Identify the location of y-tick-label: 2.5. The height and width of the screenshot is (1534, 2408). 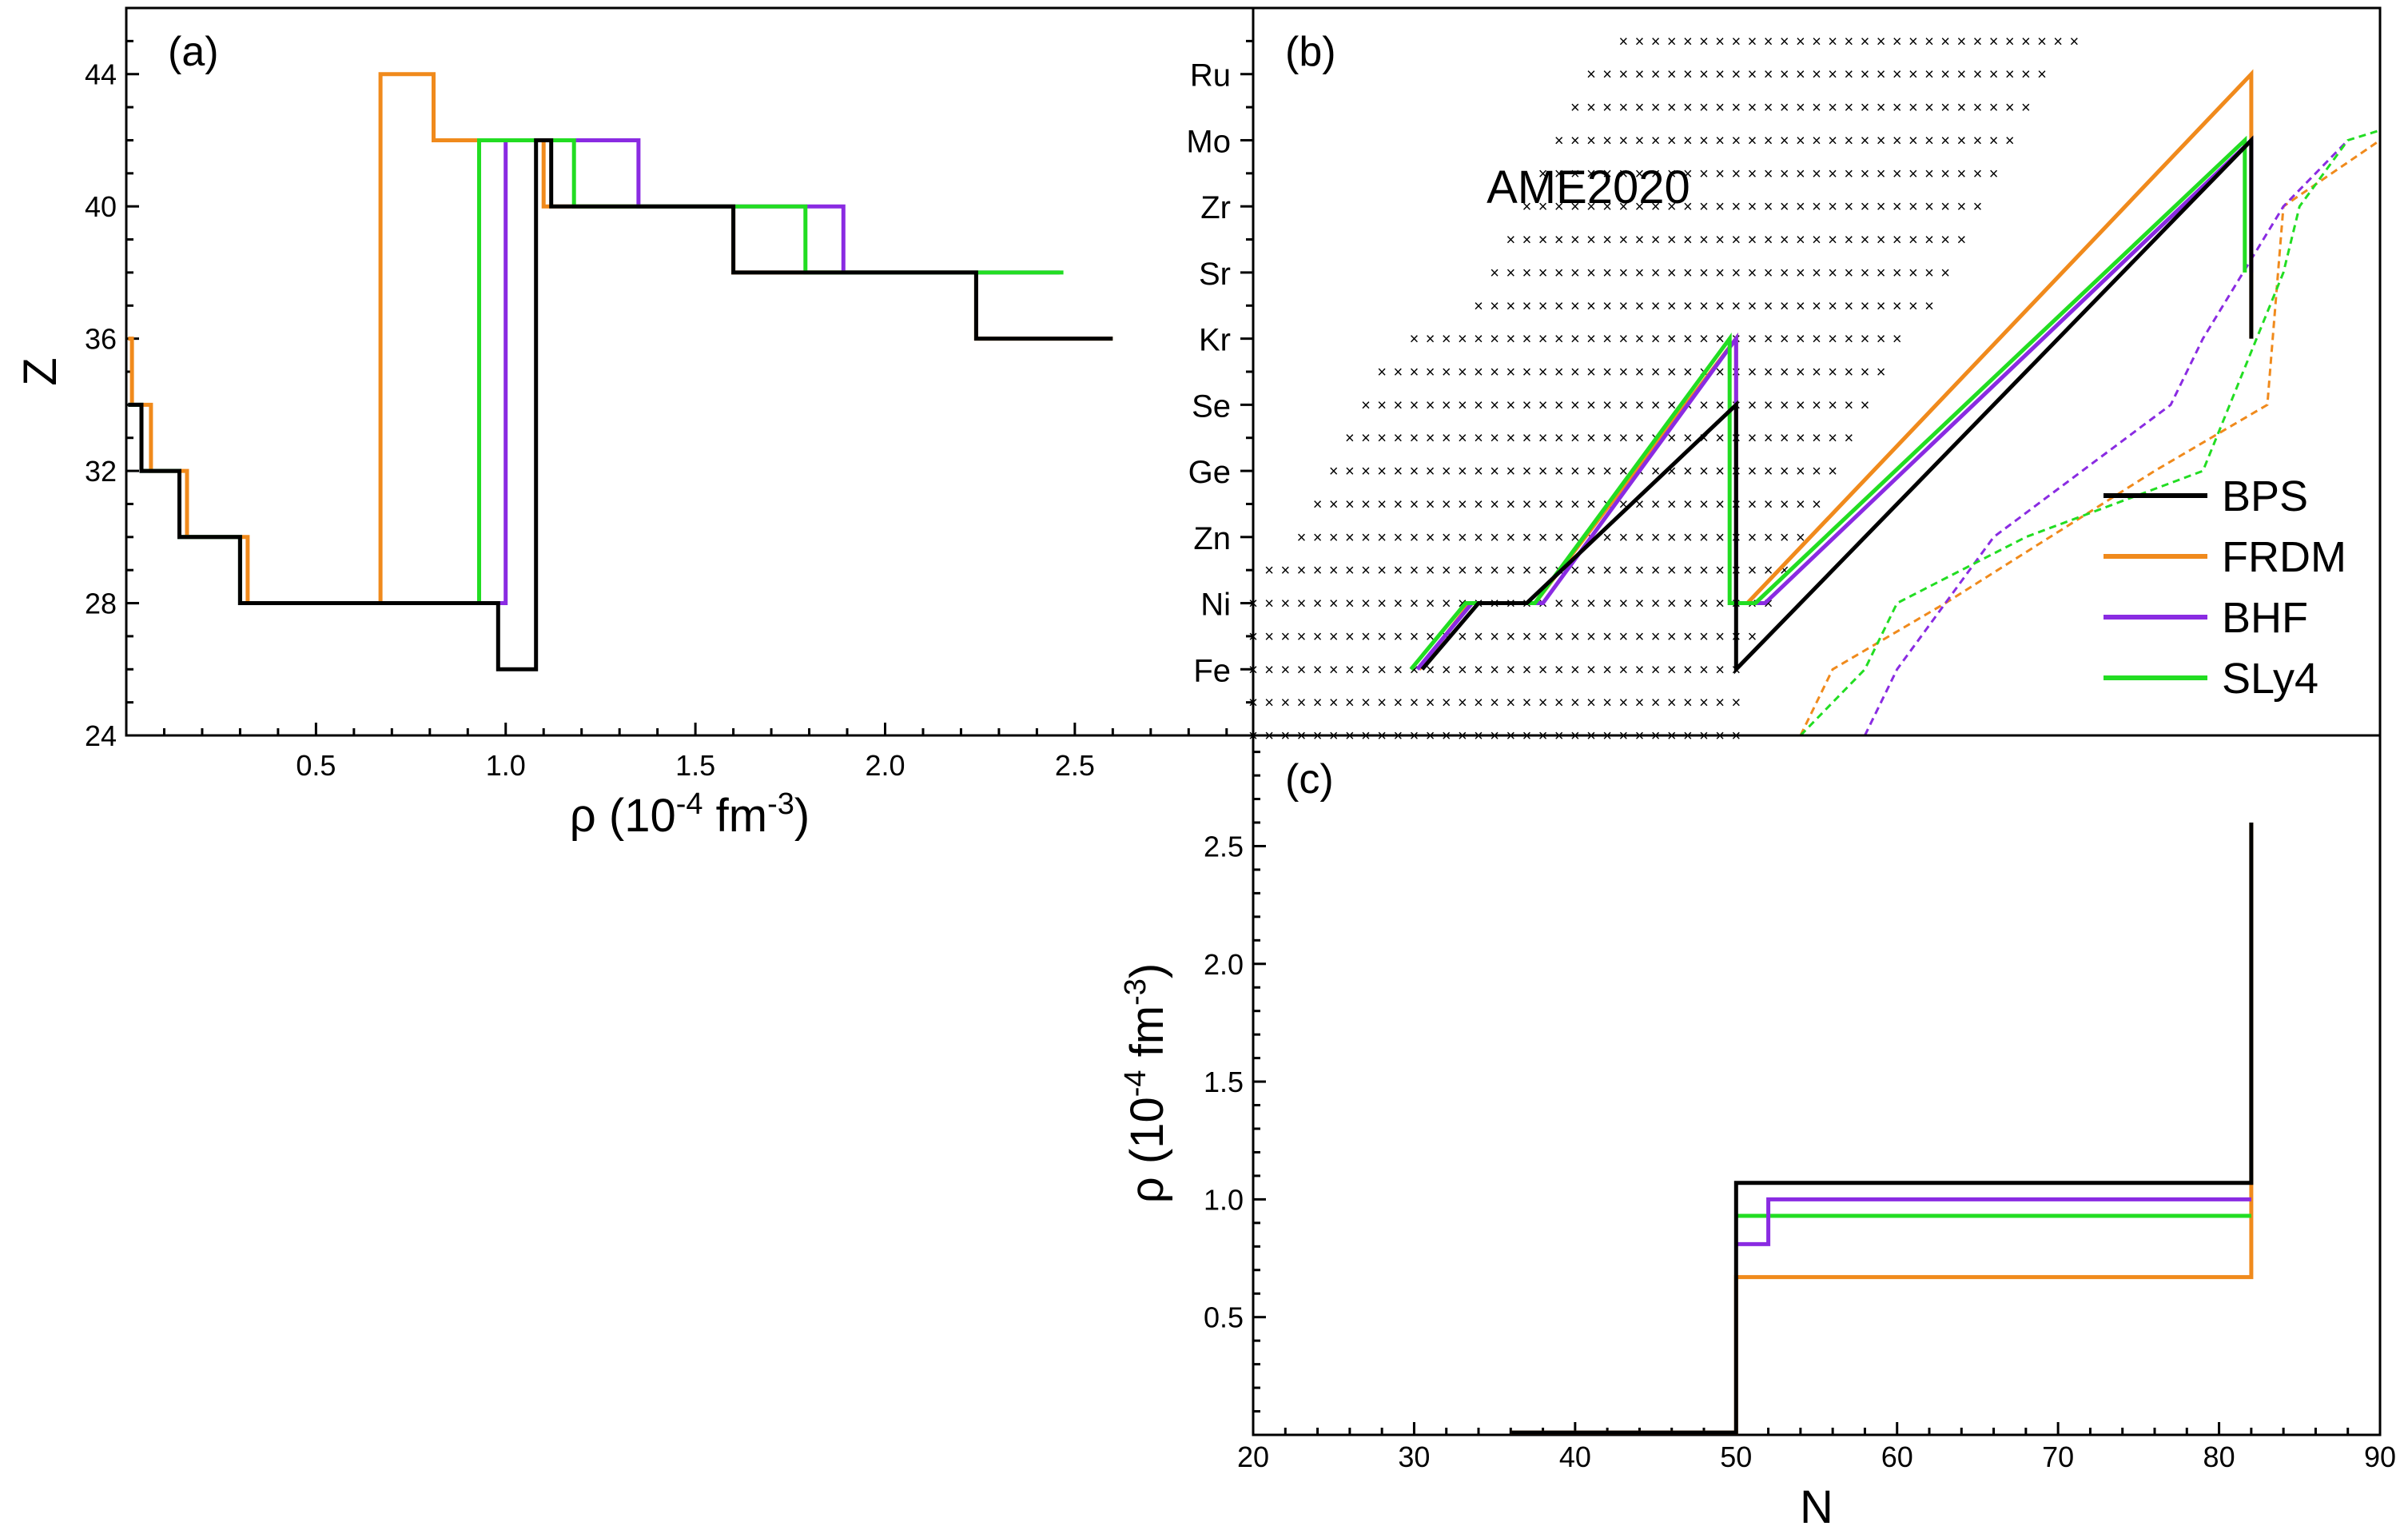
(1224, 846).